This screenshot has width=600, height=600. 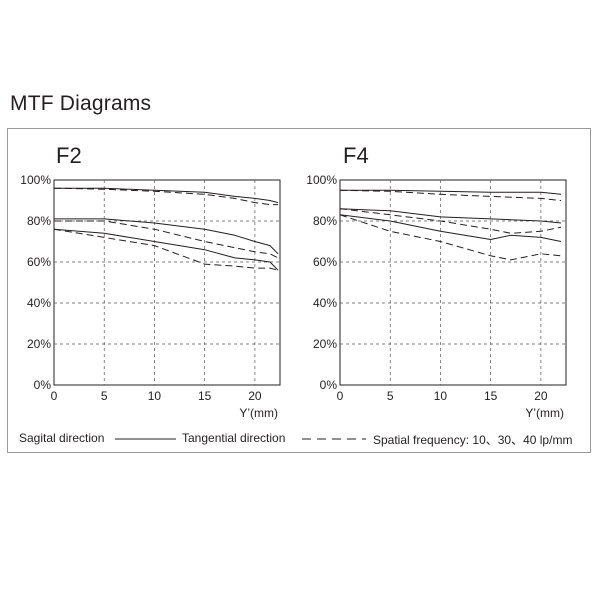 What do you see at coordinates (473, 440) in the screenshot?
I see `legend-frequency-label: Spatial frequency: 10、30、40 lp/mm` at bounding box center [473, 440].